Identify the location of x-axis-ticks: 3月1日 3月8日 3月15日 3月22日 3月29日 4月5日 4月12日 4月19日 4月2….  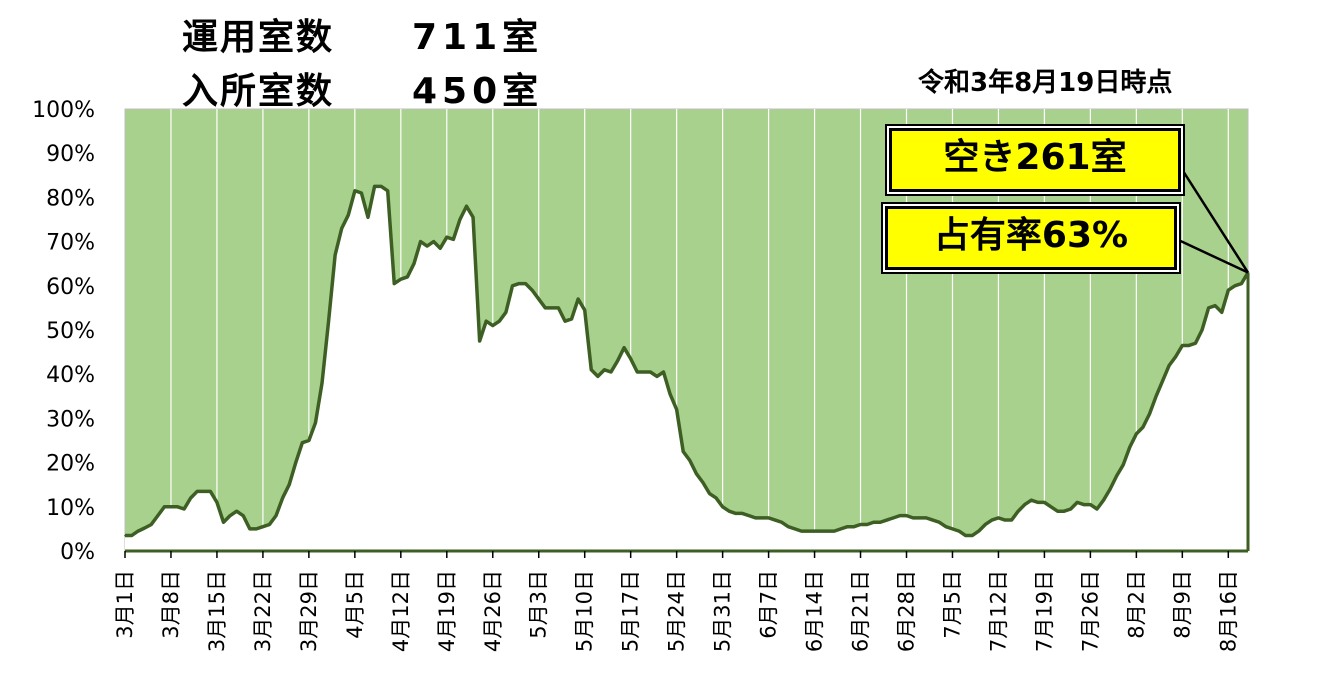
(676, 601).